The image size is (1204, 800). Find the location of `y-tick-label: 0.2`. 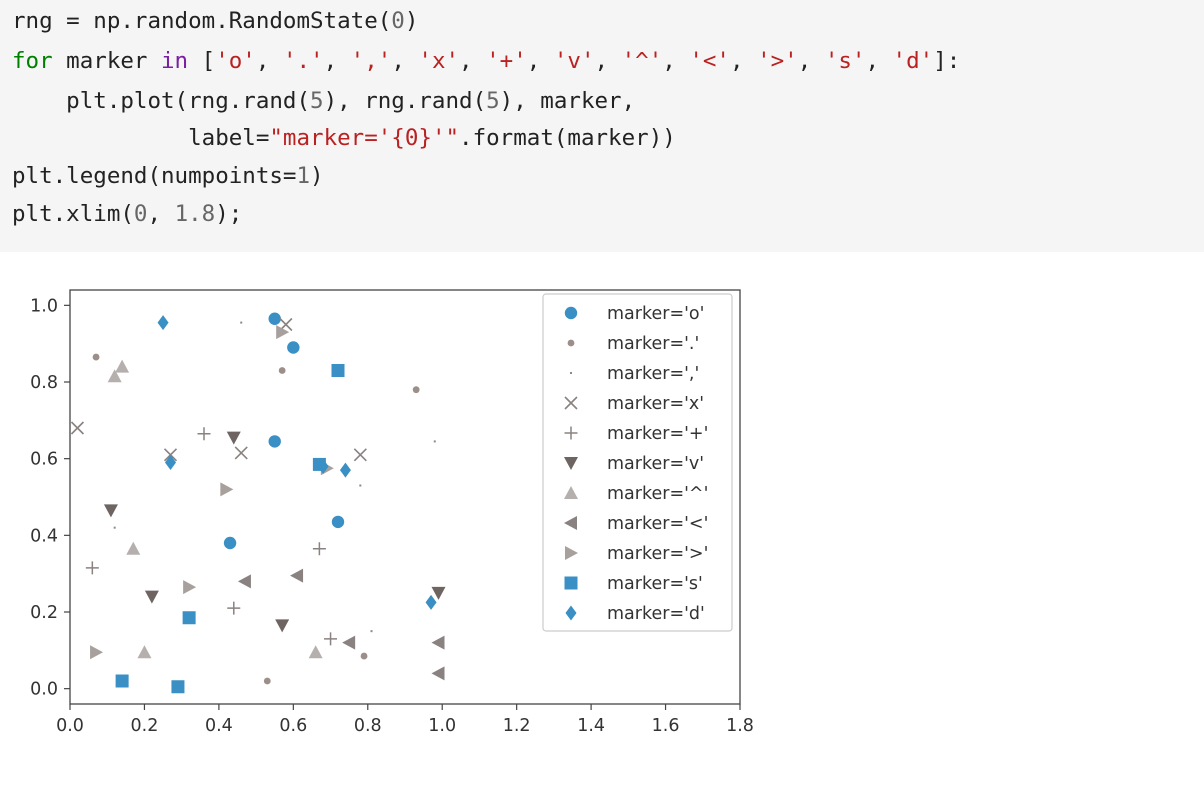

y-tick-label: 0.2 is located at coordinates (44, 613).